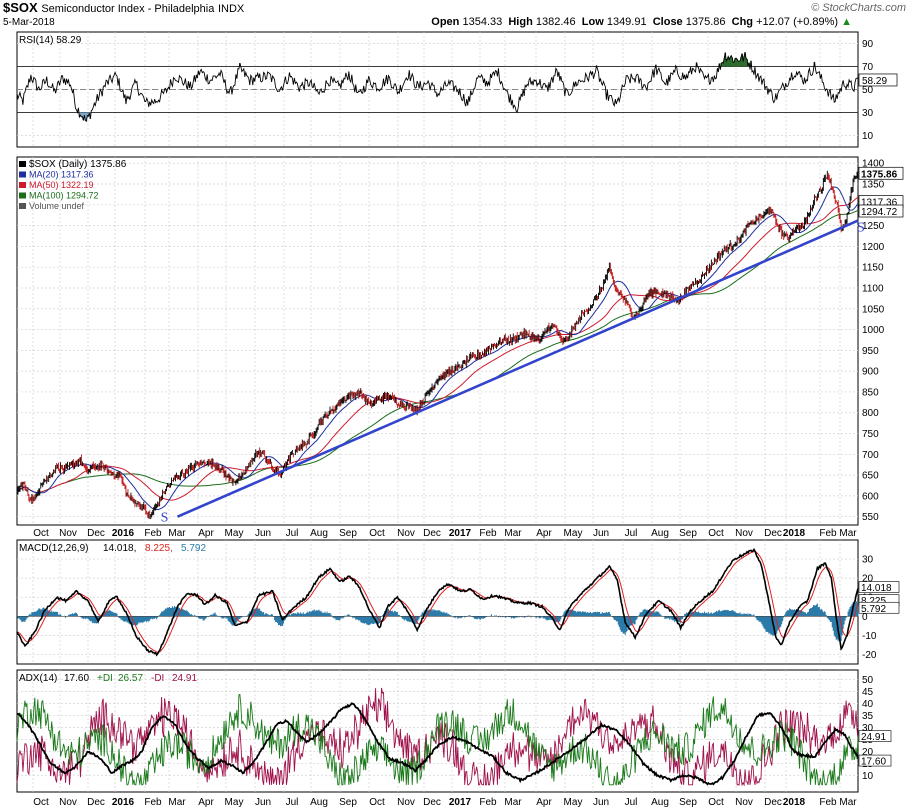 This screenshot has height=811, width=910. I want to click on x-axis-label: 2016, so click(123, 533).